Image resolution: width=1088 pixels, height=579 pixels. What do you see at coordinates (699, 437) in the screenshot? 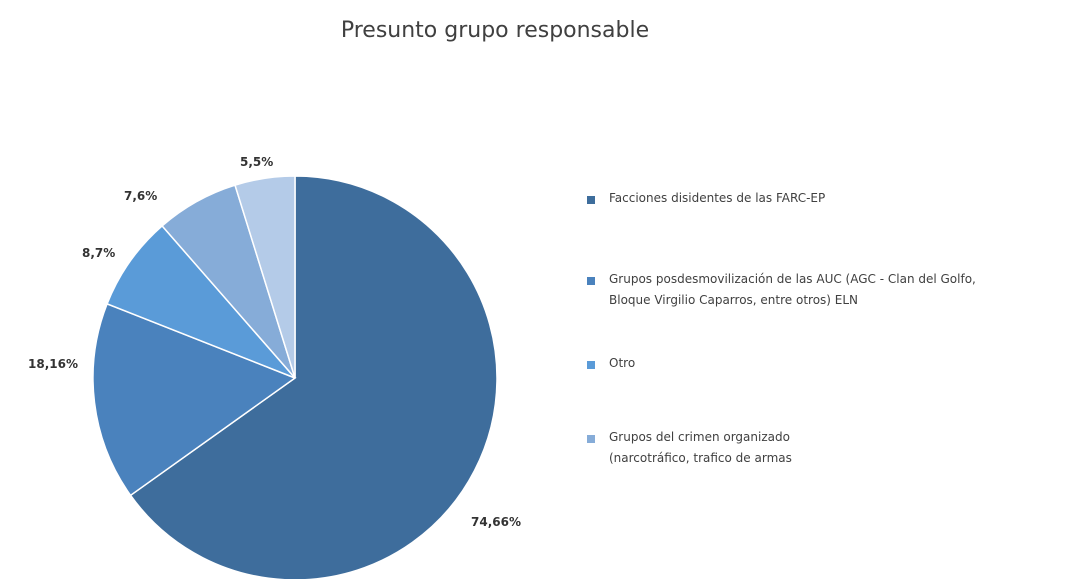
I see `legend-label-line: Grupos del crimen organizado` at bounding box center [699, 437].